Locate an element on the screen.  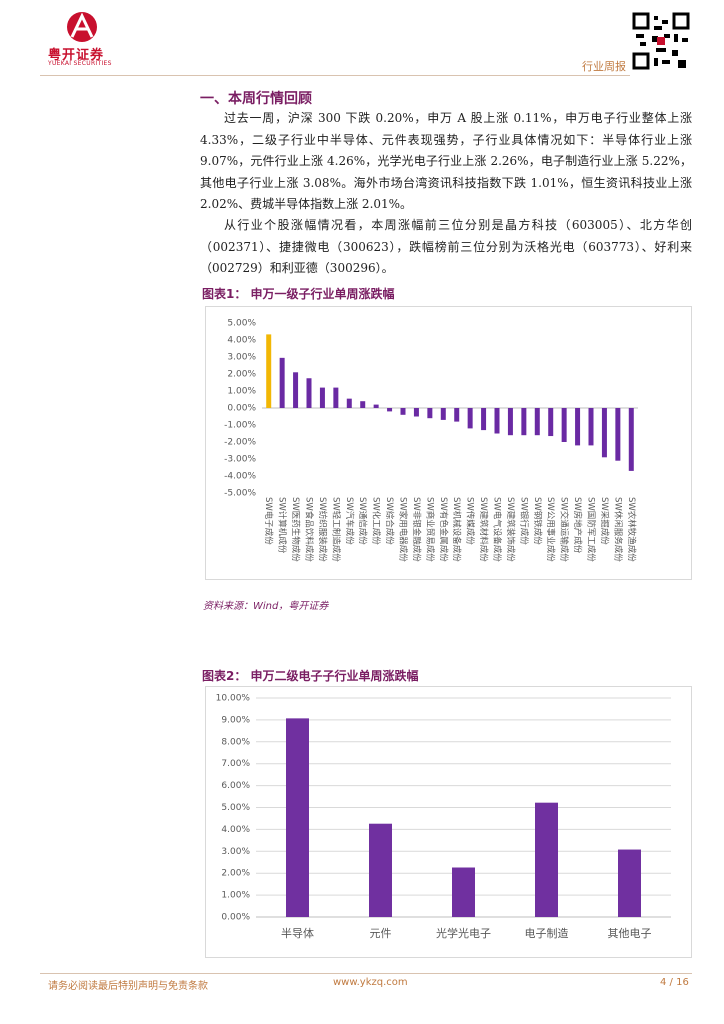
x-tick-label: SW国防军工成份 is located at coordinates (591, 529).